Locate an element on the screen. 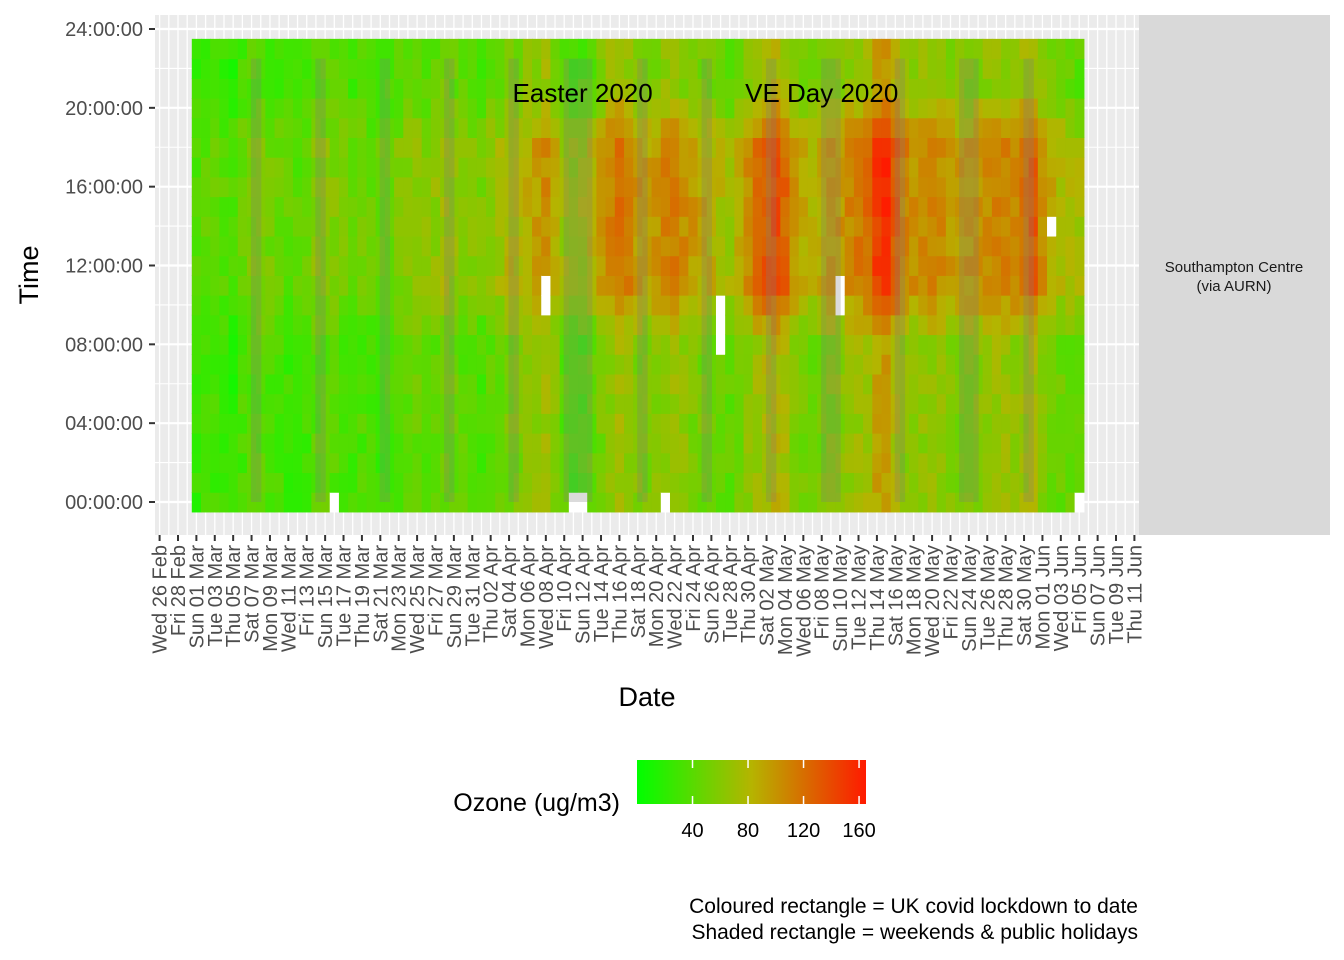 This screenshot has height=960, width=1344. x-tick-label: Mon 18 May is located at coordinates (915, 600).